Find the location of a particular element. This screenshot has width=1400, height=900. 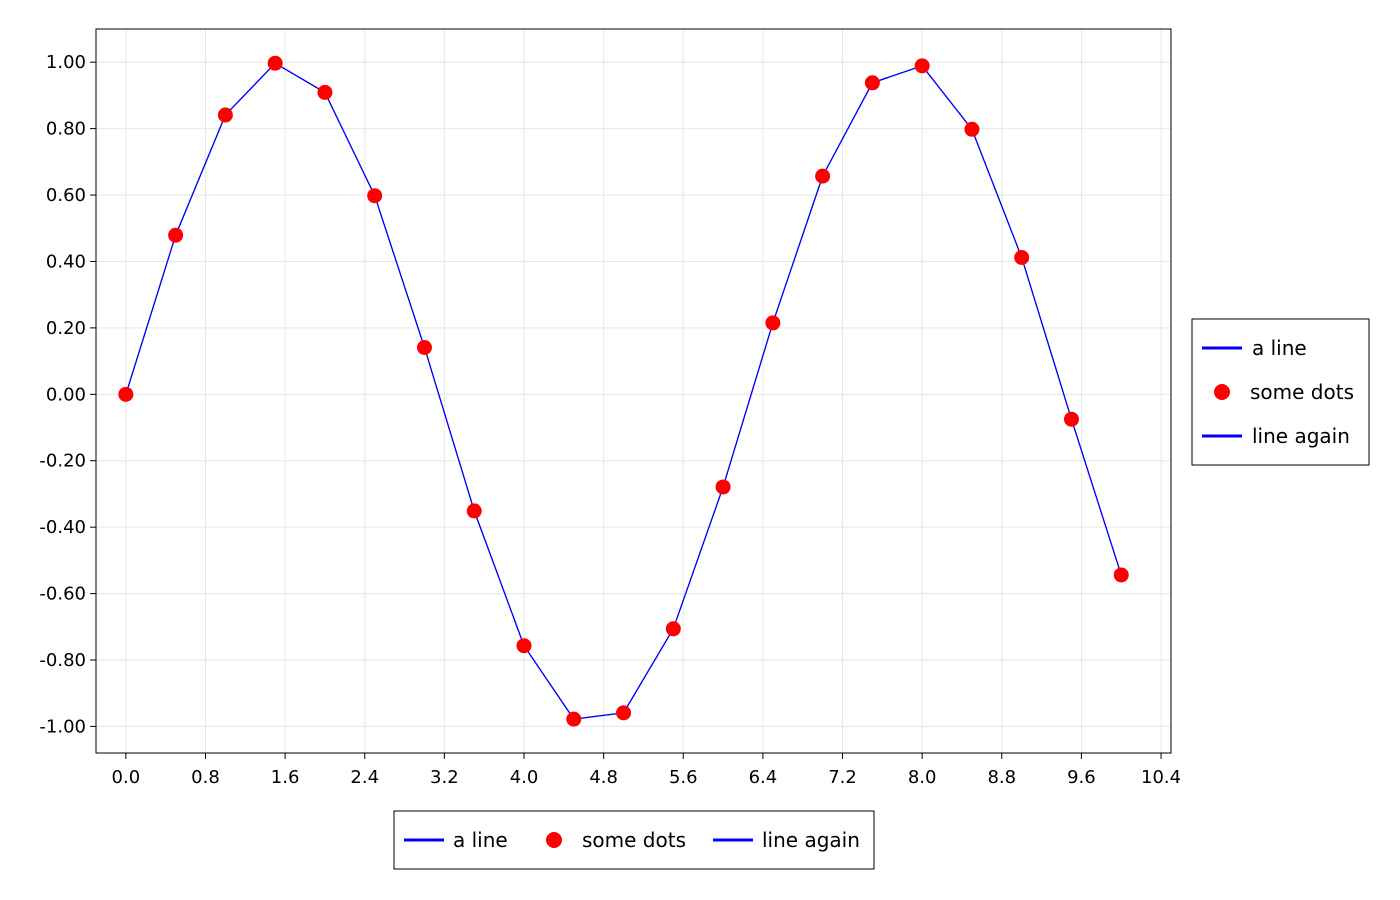

legend-bottom: a line some dots line again is located at coordinates (634, 840).